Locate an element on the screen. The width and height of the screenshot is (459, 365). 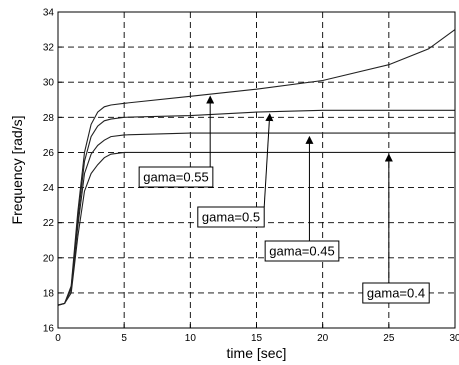
y-tick-label: 28 is located at coordinates (49, 118).